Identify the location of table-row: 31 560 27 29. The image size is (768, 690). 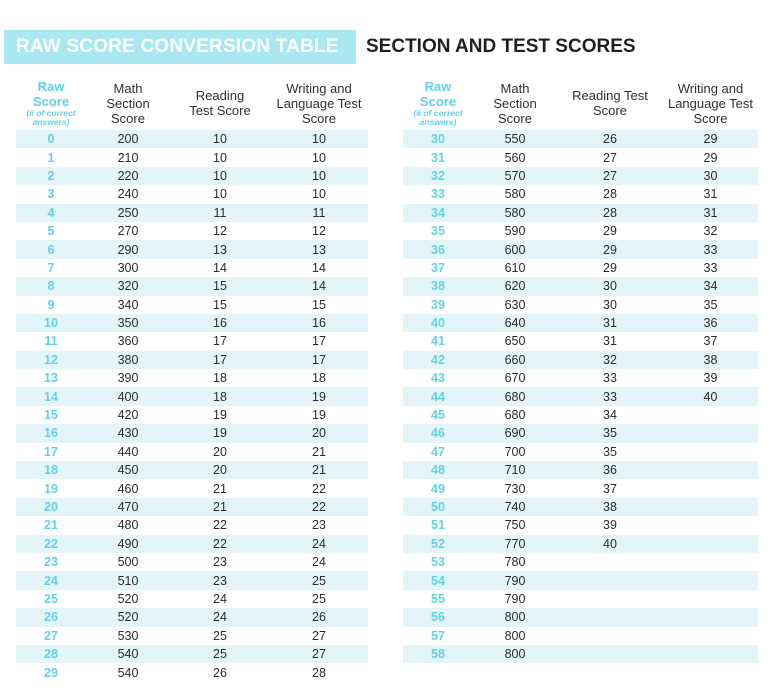
(580, 157).